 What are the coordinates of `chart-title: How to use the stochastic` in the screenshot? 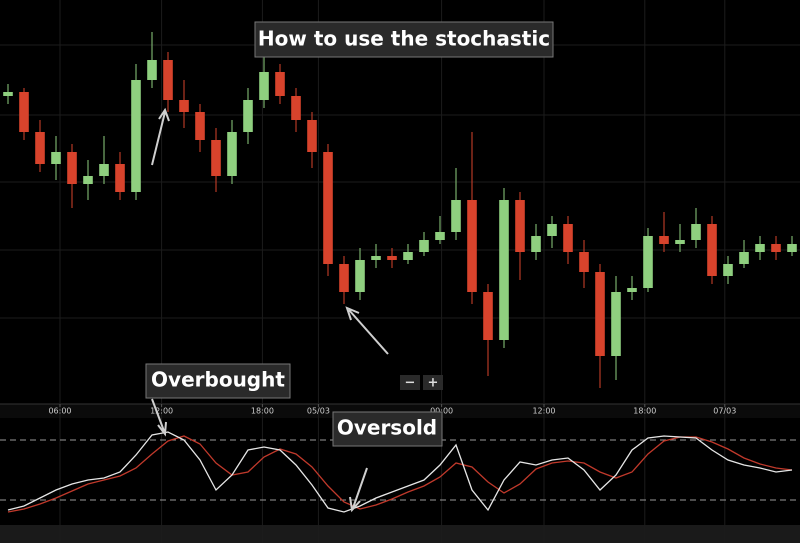 It's located at (404, 39).